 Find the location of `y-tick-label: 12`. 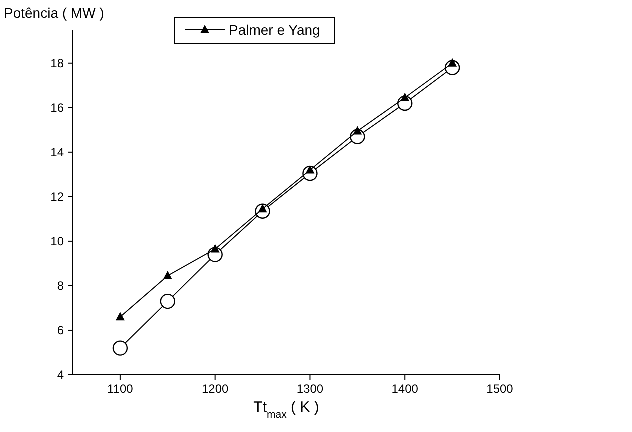

y-tick-label: 12 is located at coordinates (57, 197).